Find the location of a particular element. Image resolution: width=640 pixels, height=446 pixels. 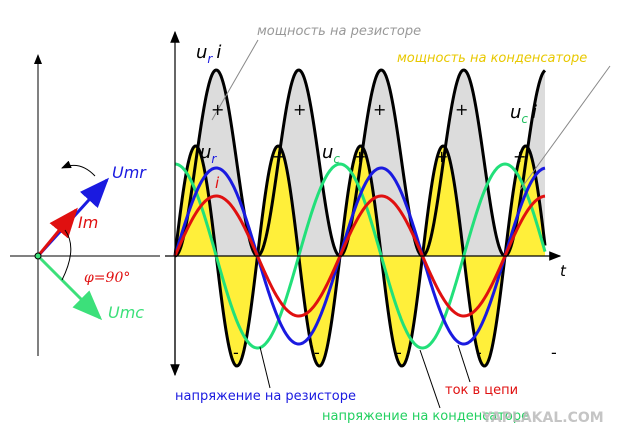

uc-i-label: uc i is located at coordinates (523, 114).